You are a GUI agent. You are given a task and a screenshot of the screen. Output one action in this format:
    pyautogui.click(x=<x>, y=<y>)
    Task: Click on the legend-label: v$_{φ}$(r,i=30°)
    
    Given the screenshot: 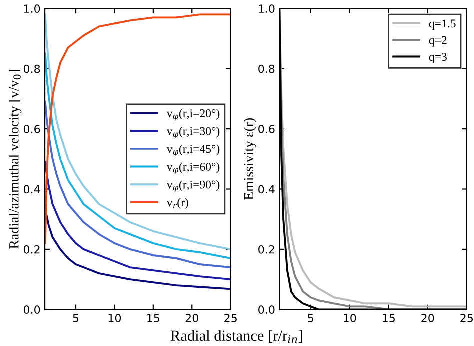 What is the action you would take?
    pyautogui.click(x=193, y=132)
    